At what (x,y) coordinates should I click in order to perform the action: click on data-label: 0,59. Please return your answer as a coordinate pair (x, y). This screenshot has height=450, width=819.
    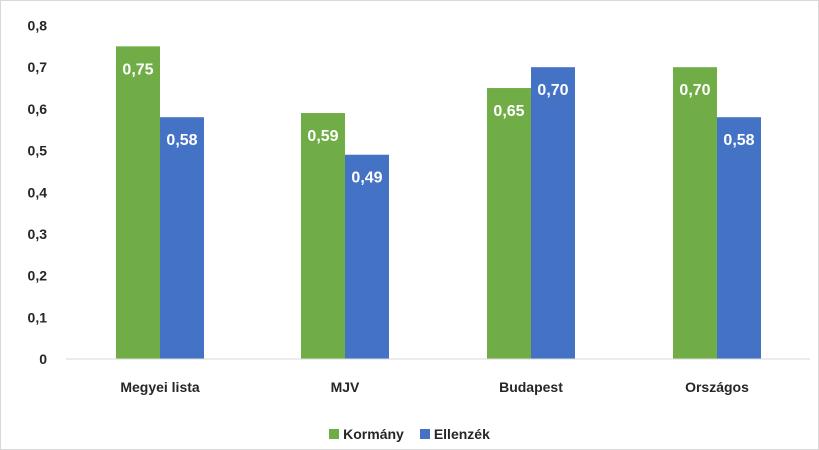
    Looking at the image, I should click on (322, 136).